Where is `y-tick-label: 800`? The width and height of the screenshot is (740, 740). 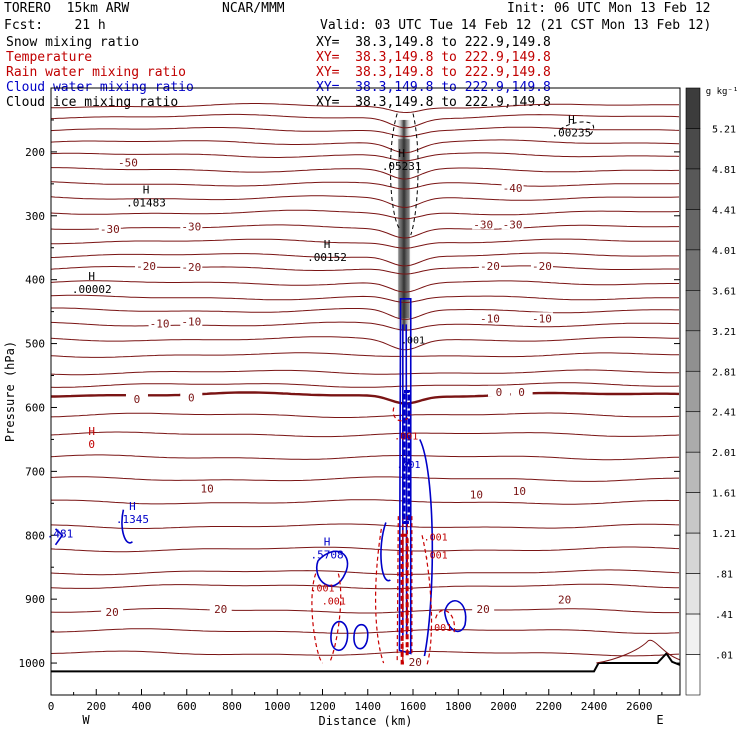
y-tick-label: 800 is located at coordinates (35, 535).